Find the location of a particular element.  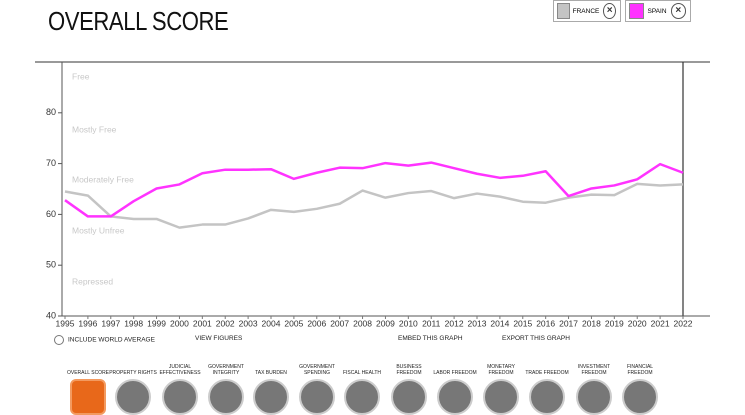

indicator-button: PROPERTY RIGHTS is located at coordinates (133, 387).